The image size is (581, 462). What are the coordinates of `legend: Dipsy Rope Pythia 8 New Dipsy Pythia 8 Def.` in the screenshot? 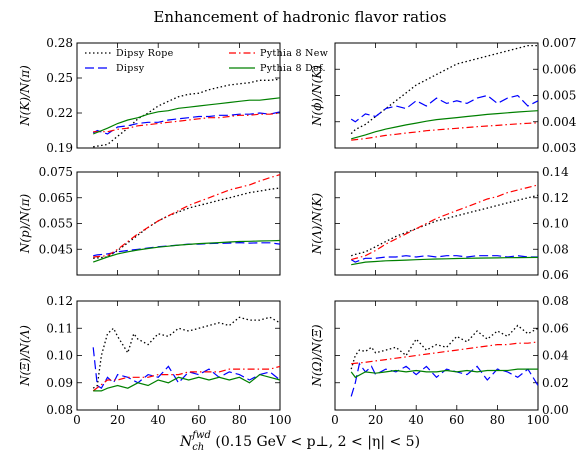 It's located at (206, 61).